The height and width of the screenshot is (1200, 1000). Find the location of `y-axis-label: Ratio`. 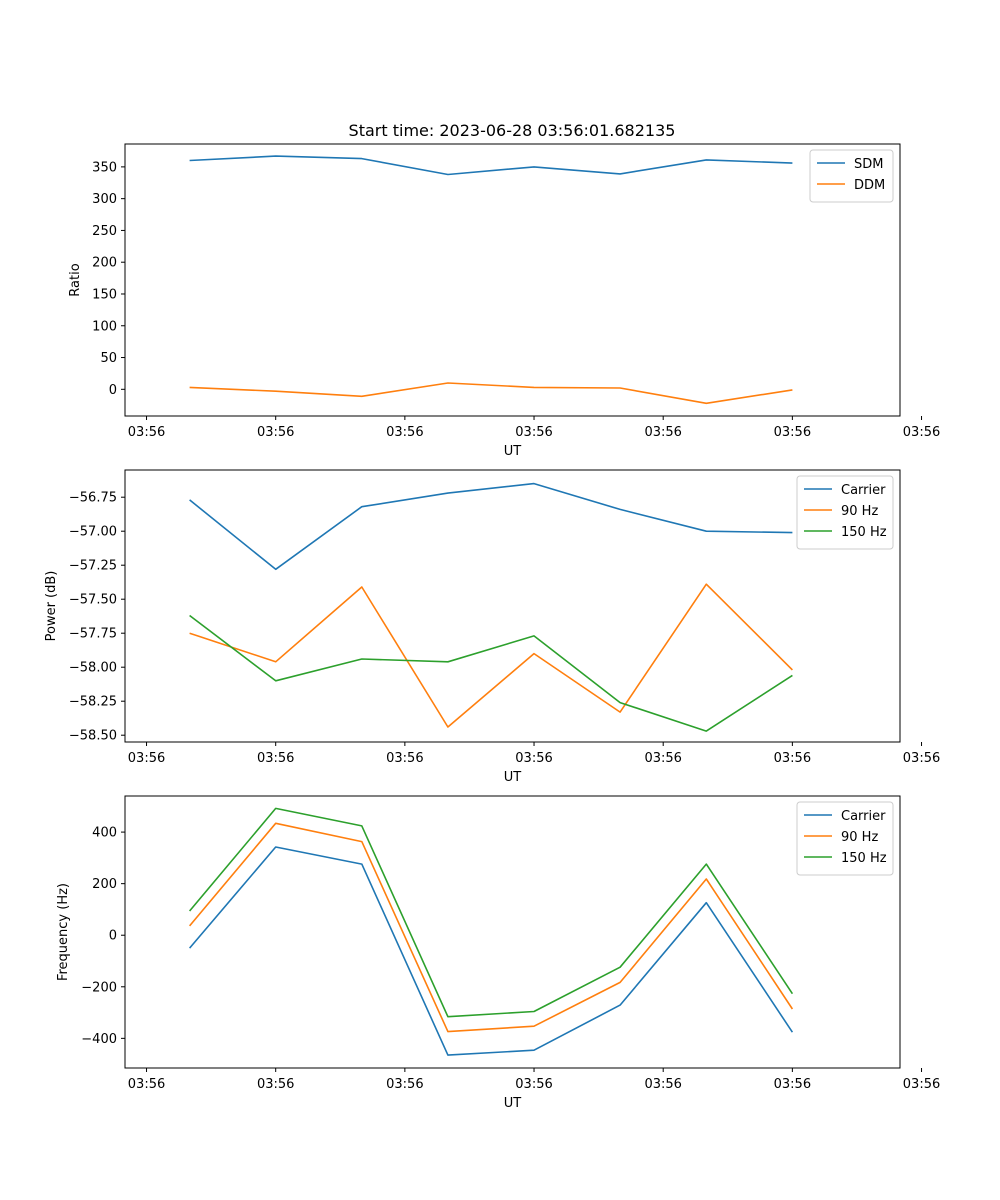

y-axis-label: Ratio is located at coordinates (75, 279).